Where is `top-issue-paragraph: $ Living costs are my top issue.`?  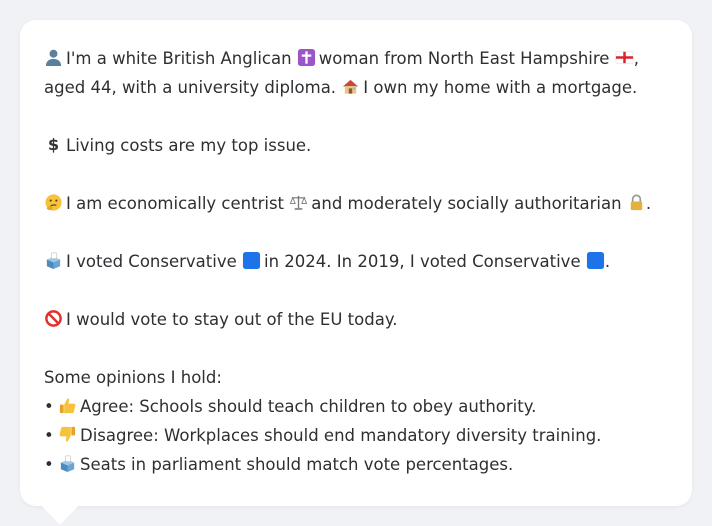
top-issue-paragraph: $ Living costs are my top issue. is located at coordinates (356, 145).